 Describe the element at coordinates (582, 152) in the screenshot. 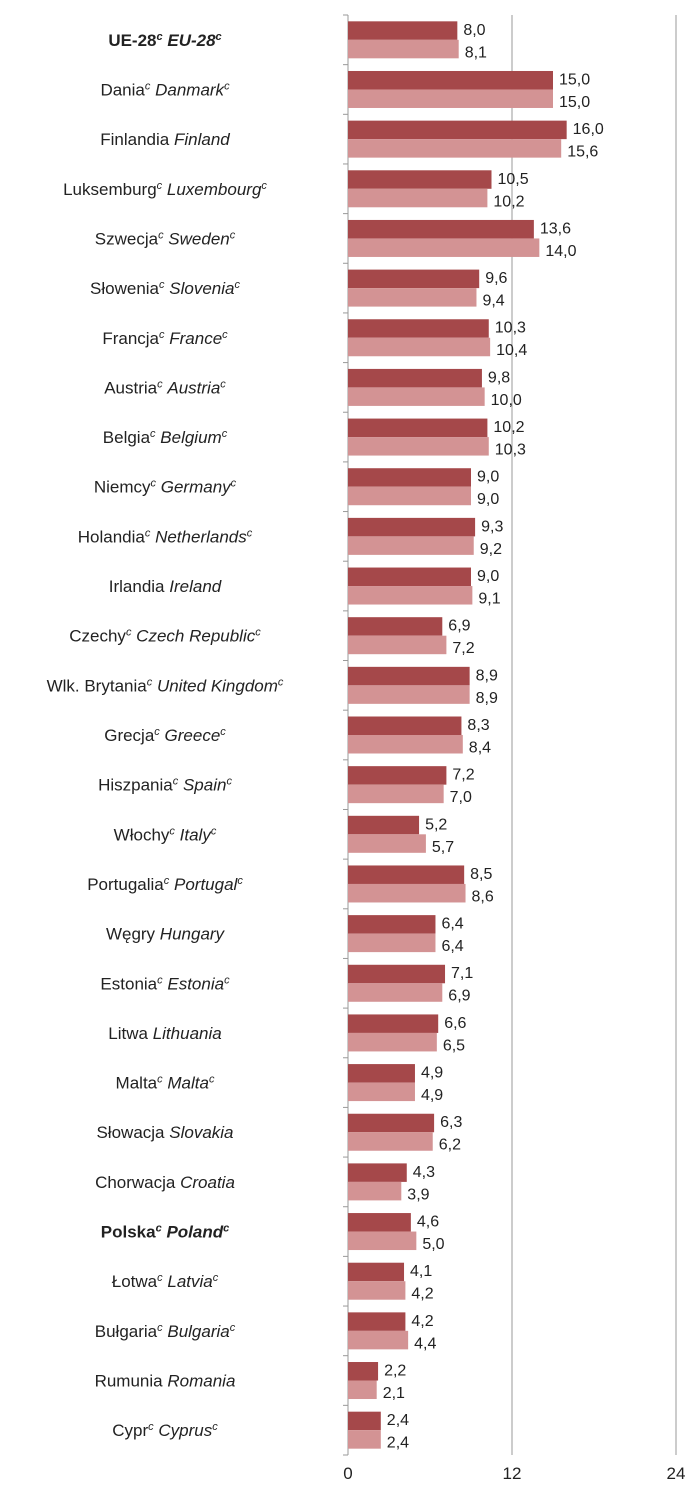

I see `value-label: 15,6` at that location.